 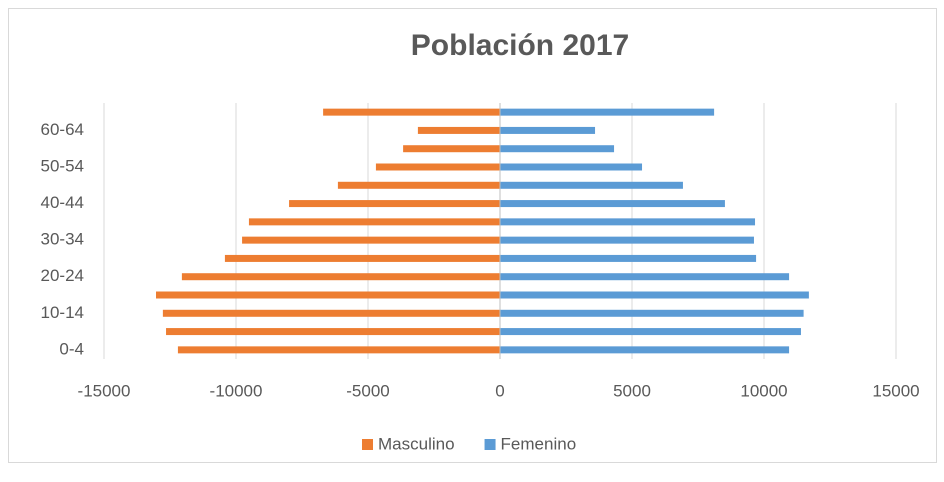 I want to click on y-tick-label: 40-44, so click(x=62, y=202).